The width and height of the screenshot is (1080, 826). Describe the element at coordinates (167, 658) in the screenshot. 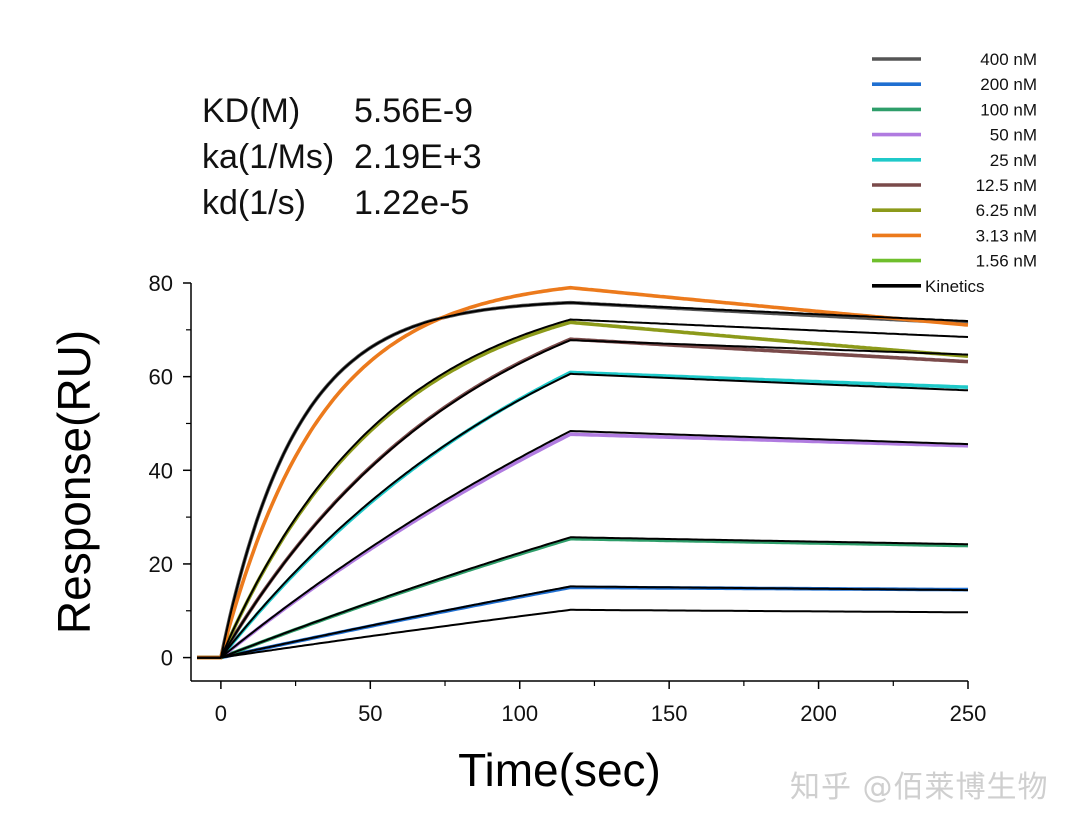

I see `y-tick-label: 0` at that location.